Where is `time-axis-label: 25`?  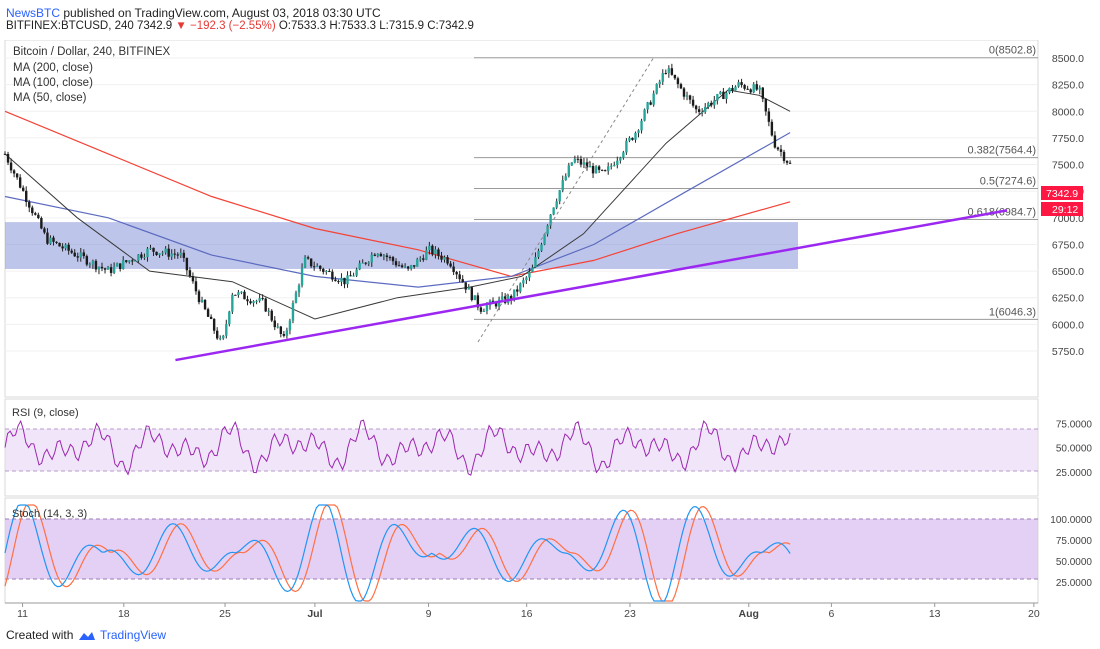
time-axis-label: 25 is located at coordinates (225, 614).